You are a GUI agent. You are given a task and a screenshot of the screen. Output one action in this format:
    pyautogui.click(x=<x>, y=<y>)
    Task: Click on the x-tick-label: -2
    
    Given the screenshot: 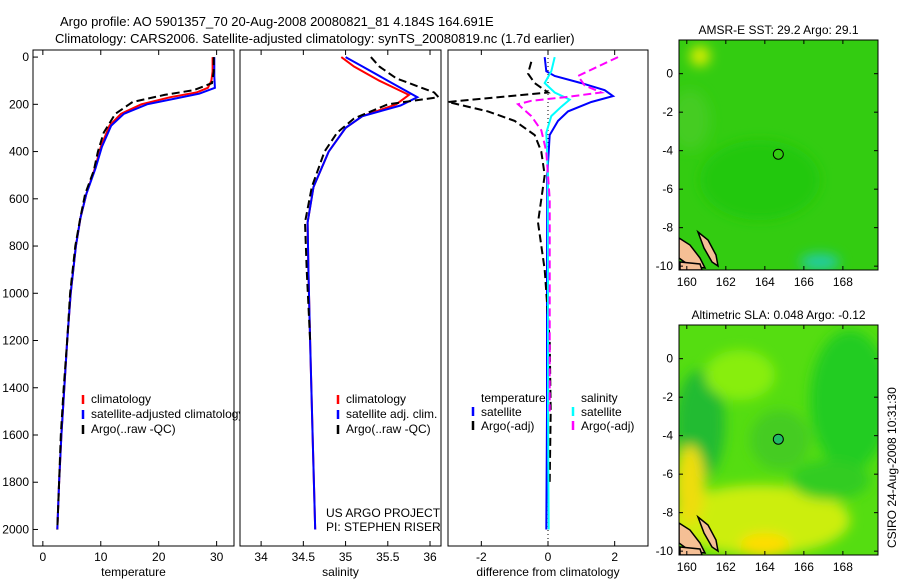 What is the action you would take?
    pyautogui.click(x=481, y=557)
    